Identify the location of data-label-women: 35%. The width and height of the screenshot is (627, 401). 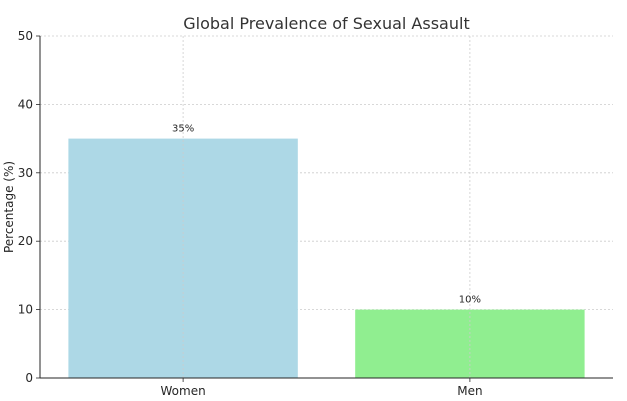
(183, 129).